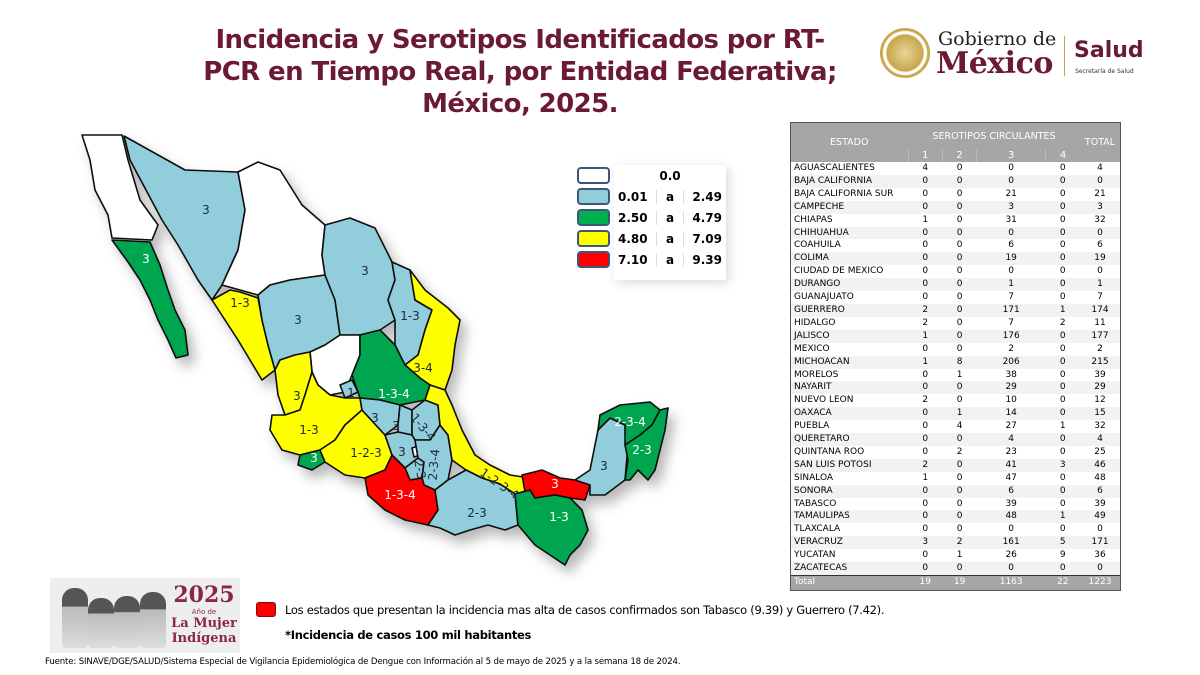 The image size is (1200, 675). What do you see at coordinates (955, 400) in the screenshot?
I see `table-row: NUEVO LEON 2 0 10 0 12` at bounding box center [955, 400].